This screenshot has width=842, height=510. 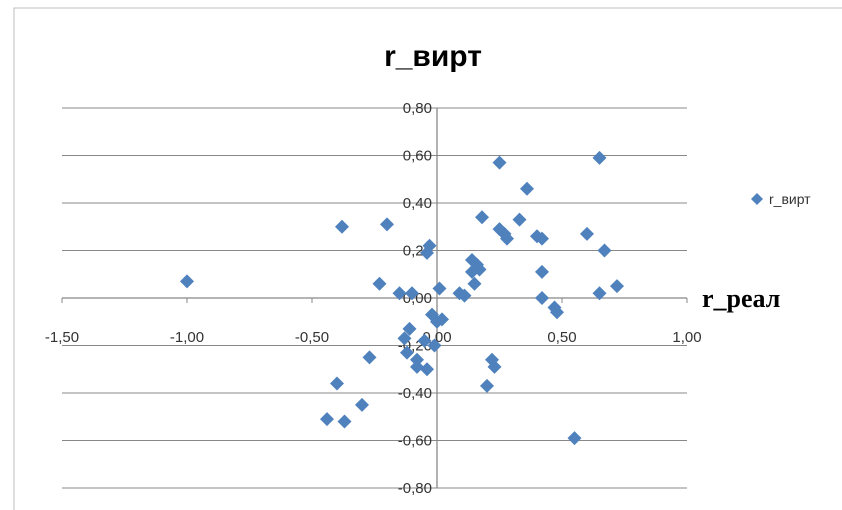 What do you see at coordinates (415, 488) in the screenshot?
I see `y-tick-label: -0,80` at bounding box center [415, 488].